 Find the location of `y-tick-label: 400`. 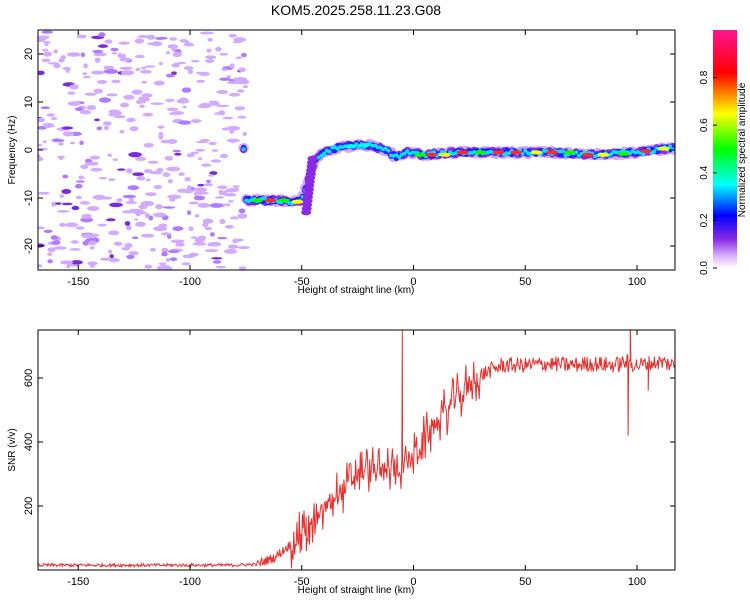

y-tick-label: 400 is located at coordinates (29, 442).